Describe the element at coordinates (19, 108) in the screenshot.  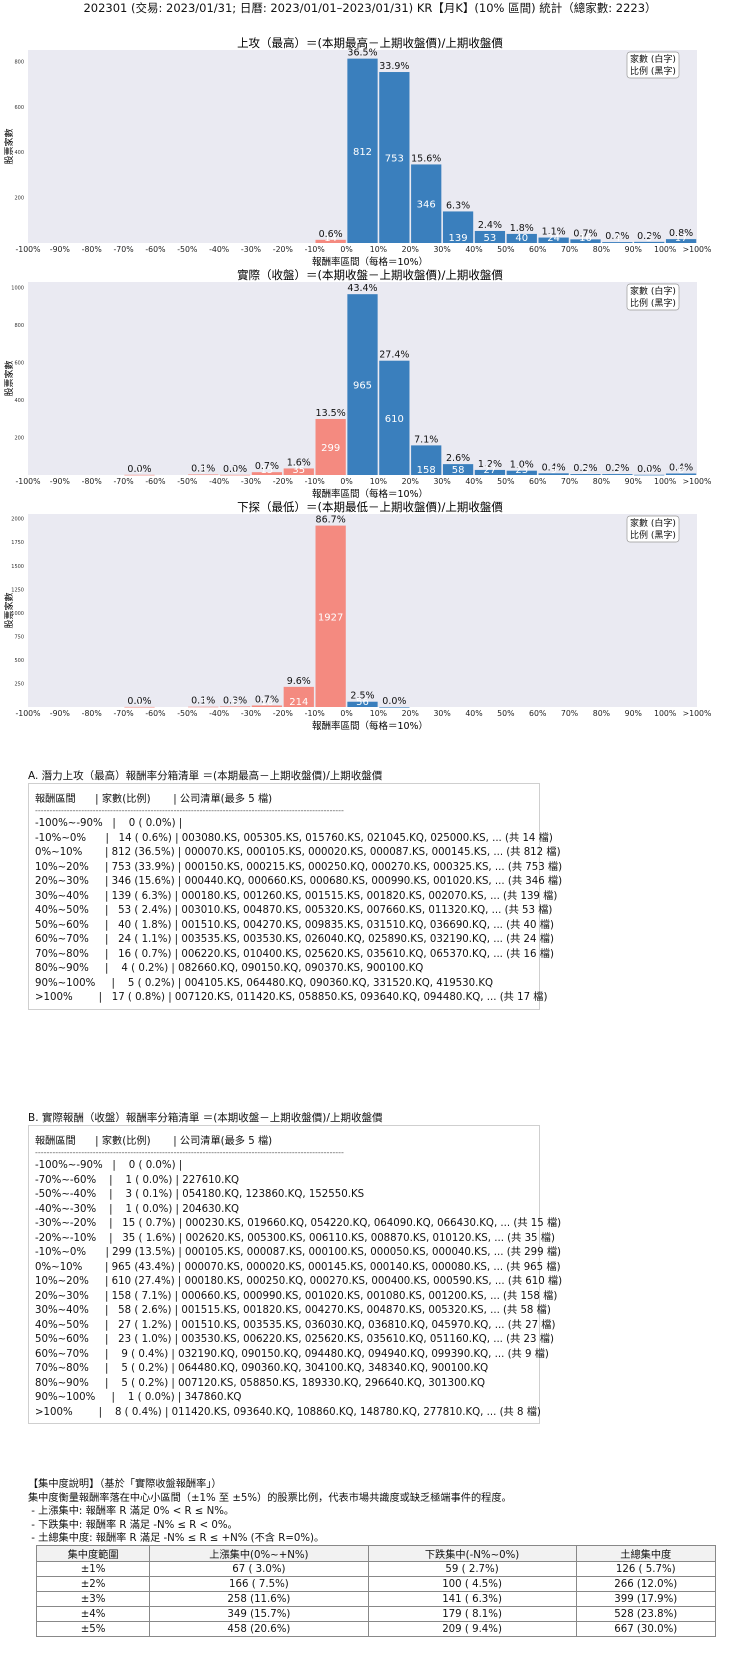
I see `y-tick-label: 600` at that location.